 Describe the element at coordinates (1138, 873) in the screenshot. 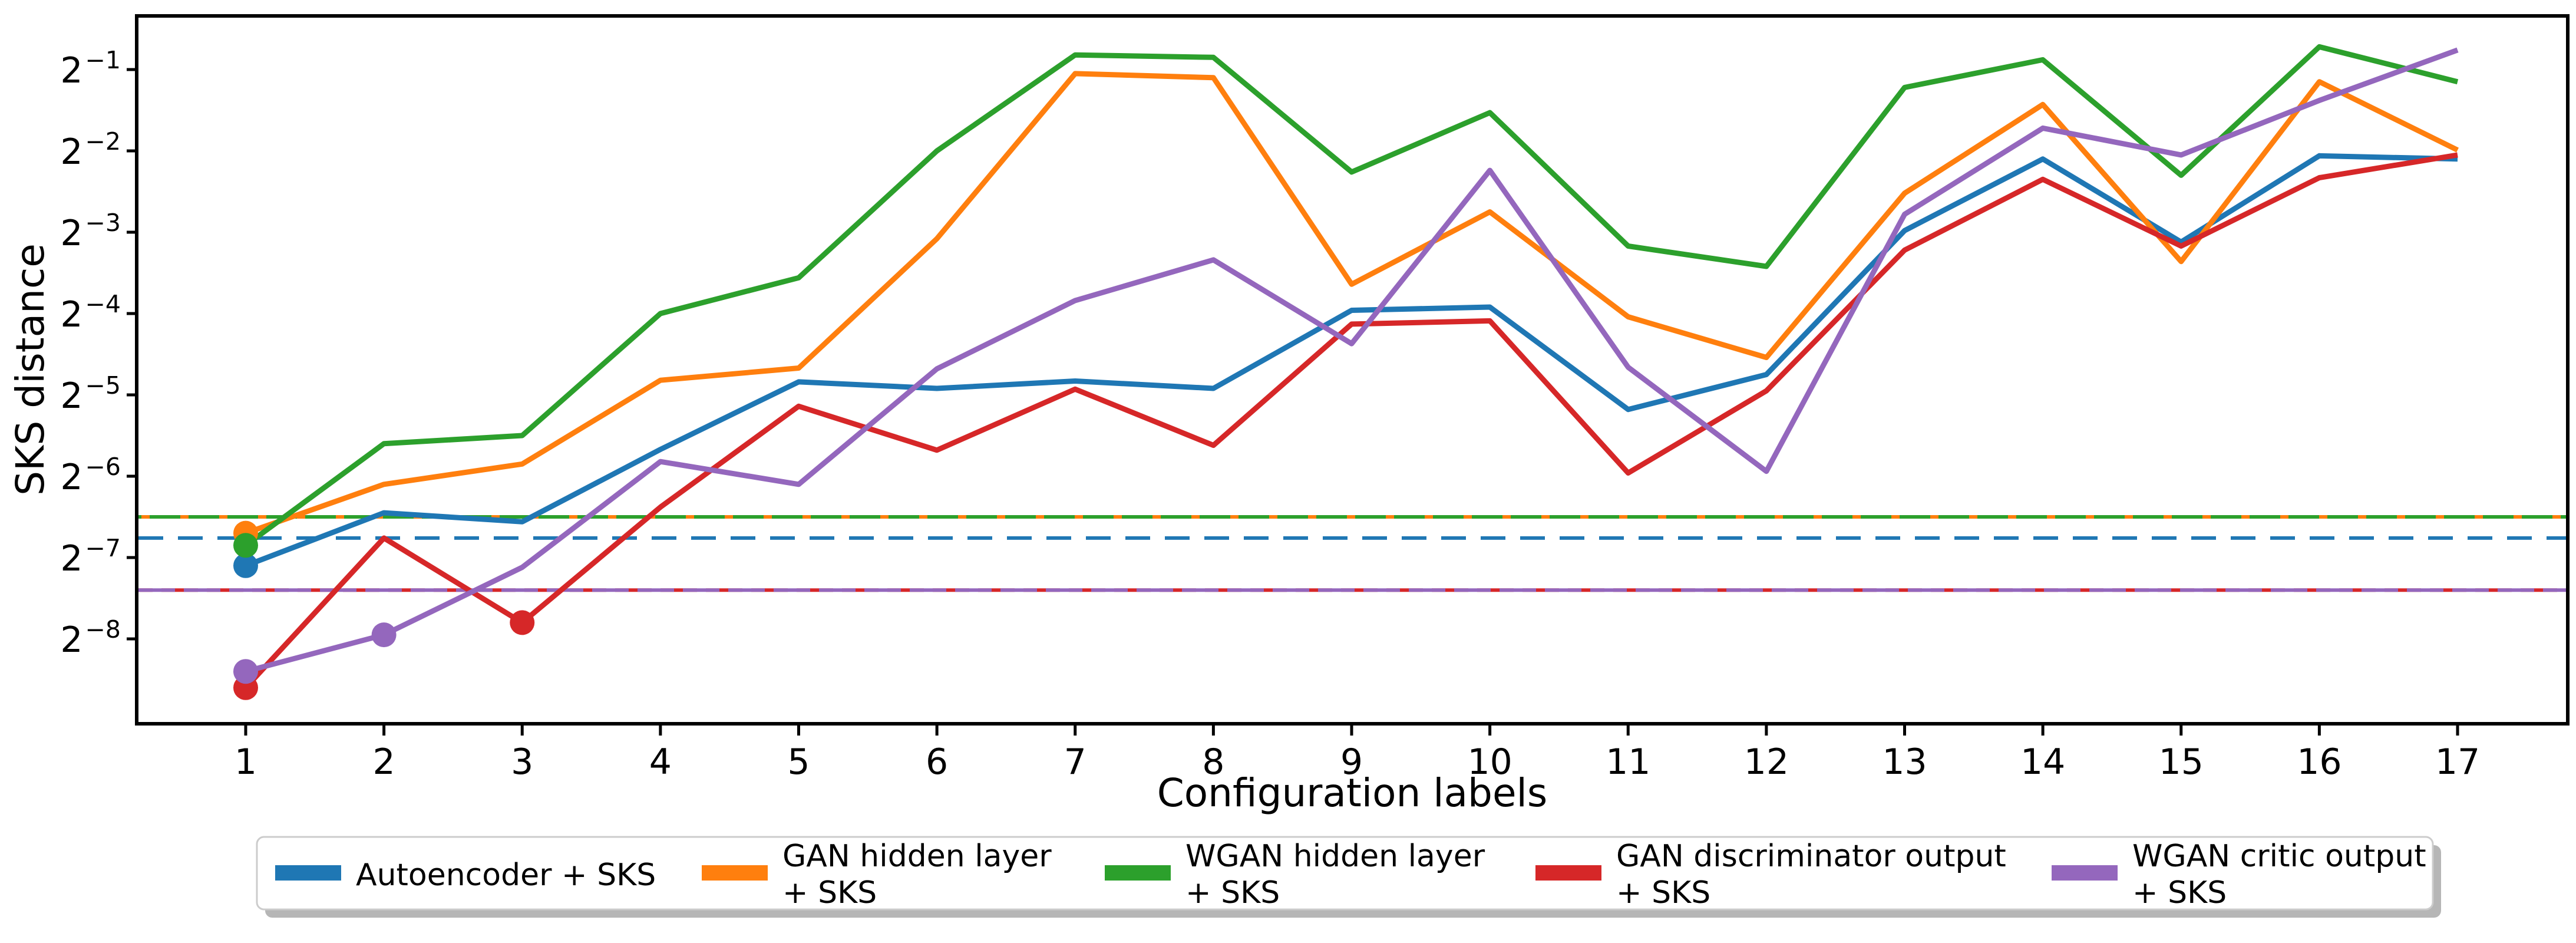

I see `legend-swatch-wgan-hidden-layer-sks` at that location.